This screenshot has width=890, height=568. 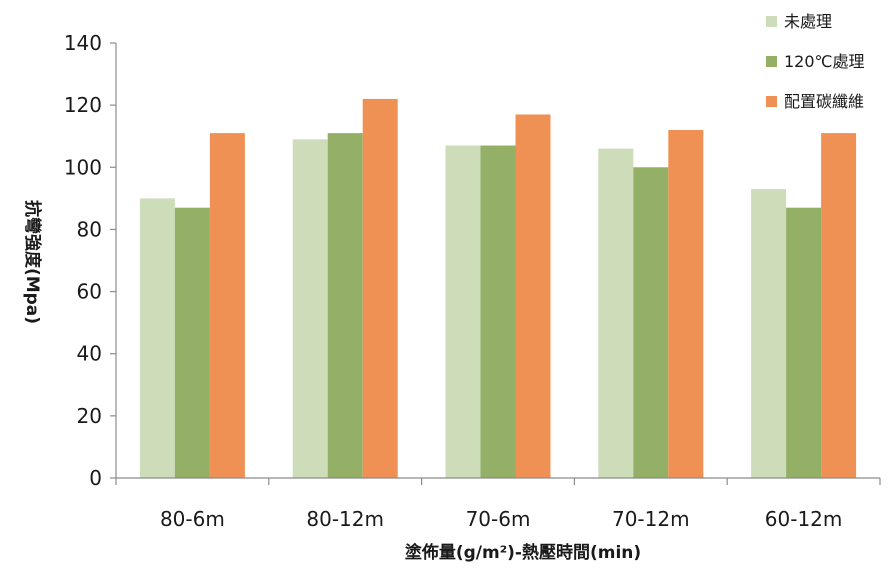 I want to click on legend-label: 配置碳纖維, so click(x=824, y=101).